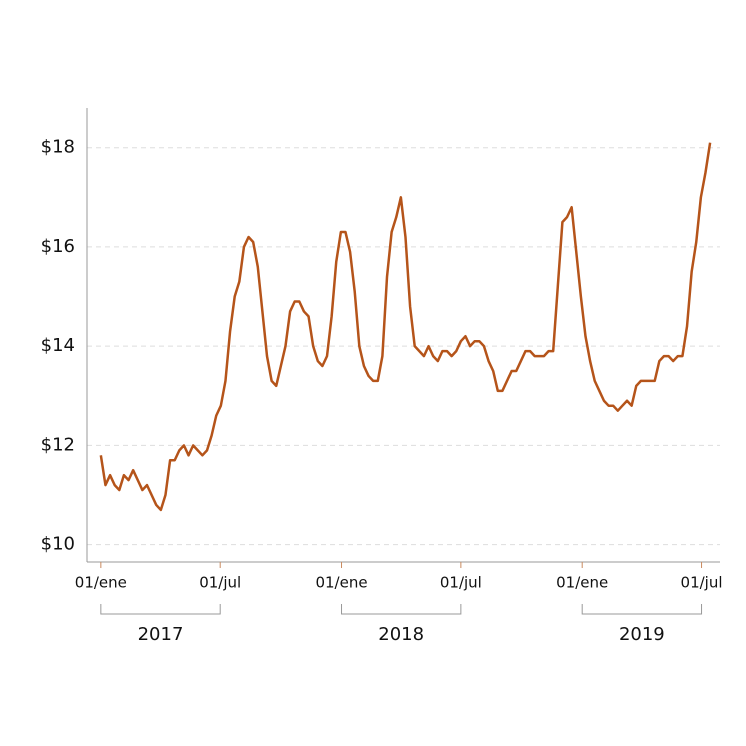 Image resolution: width=746 pixels, height=746 pixels. I want to click on y-tick-label: $12, so click(58, 444).